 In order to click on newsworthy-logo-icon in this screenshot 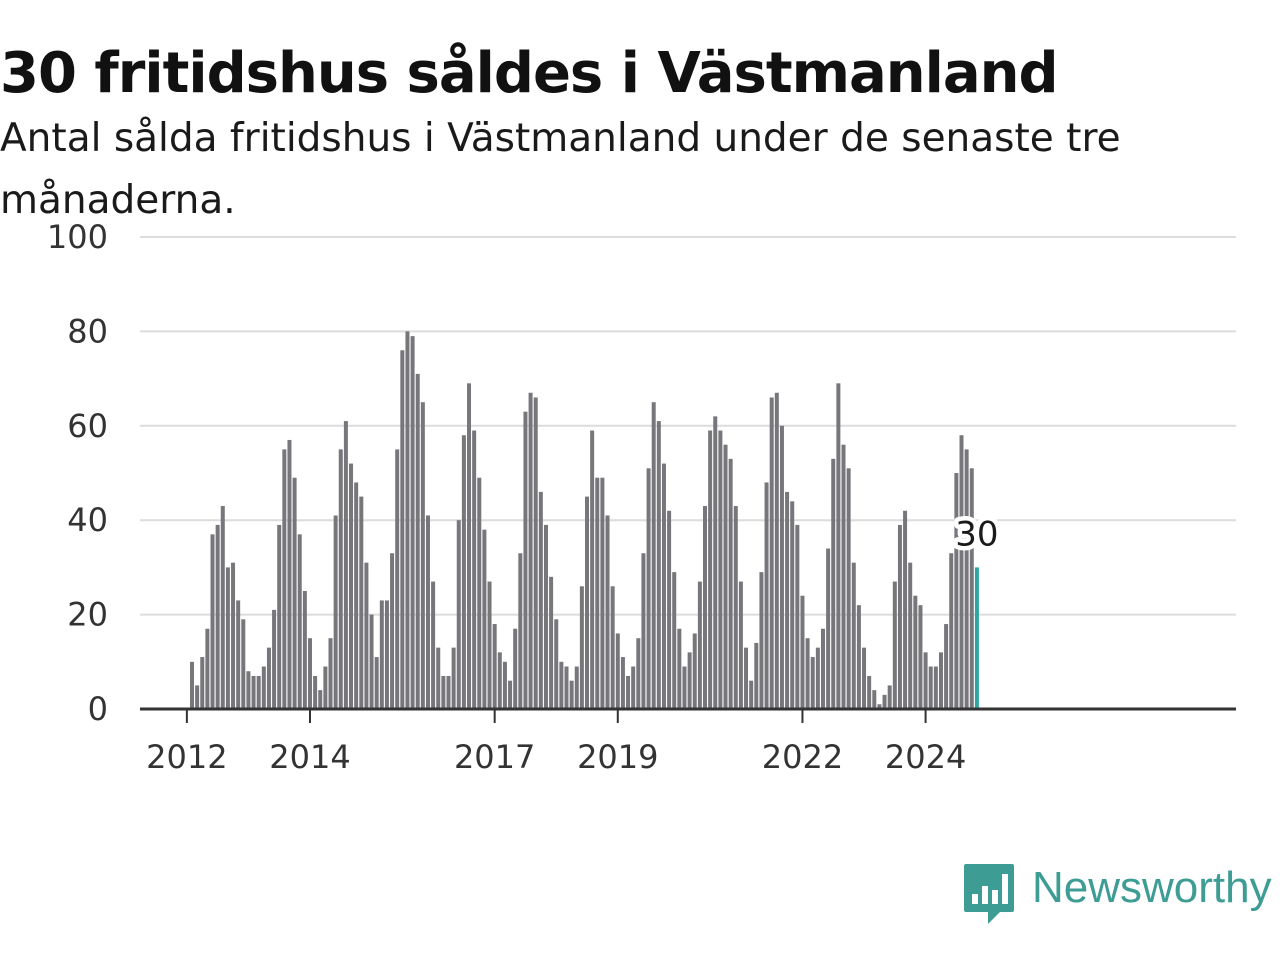, I will do `click(989, 894)`.